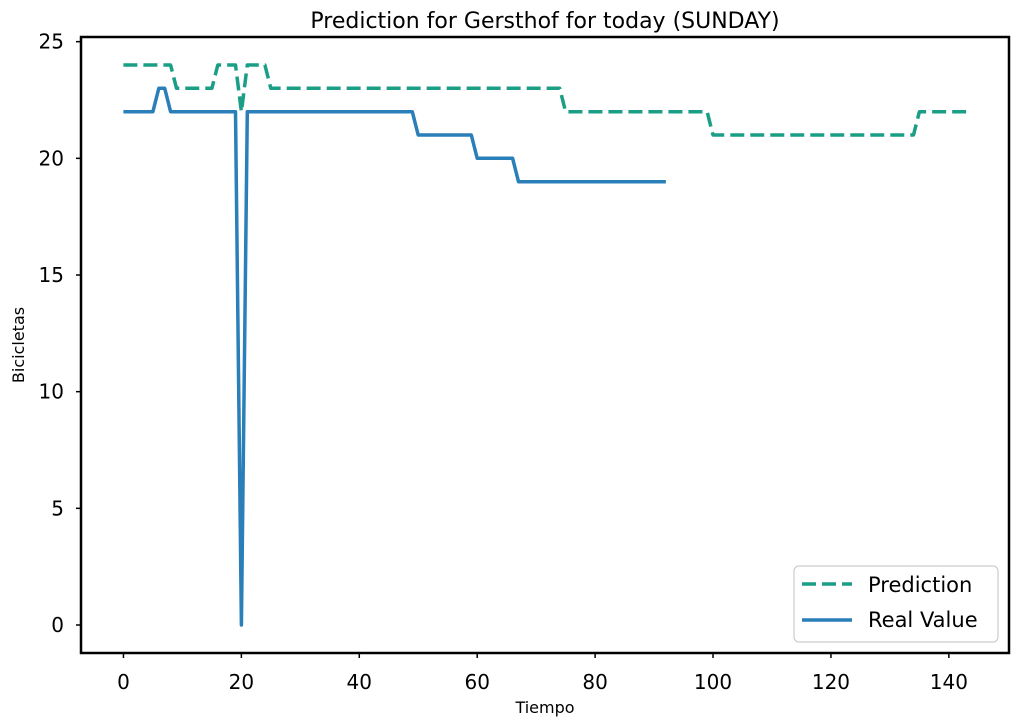  What do you see at coordinates (57, 508) in the screenshot?
I see `y-tick-label: 5` at bounding box center [57, 508].